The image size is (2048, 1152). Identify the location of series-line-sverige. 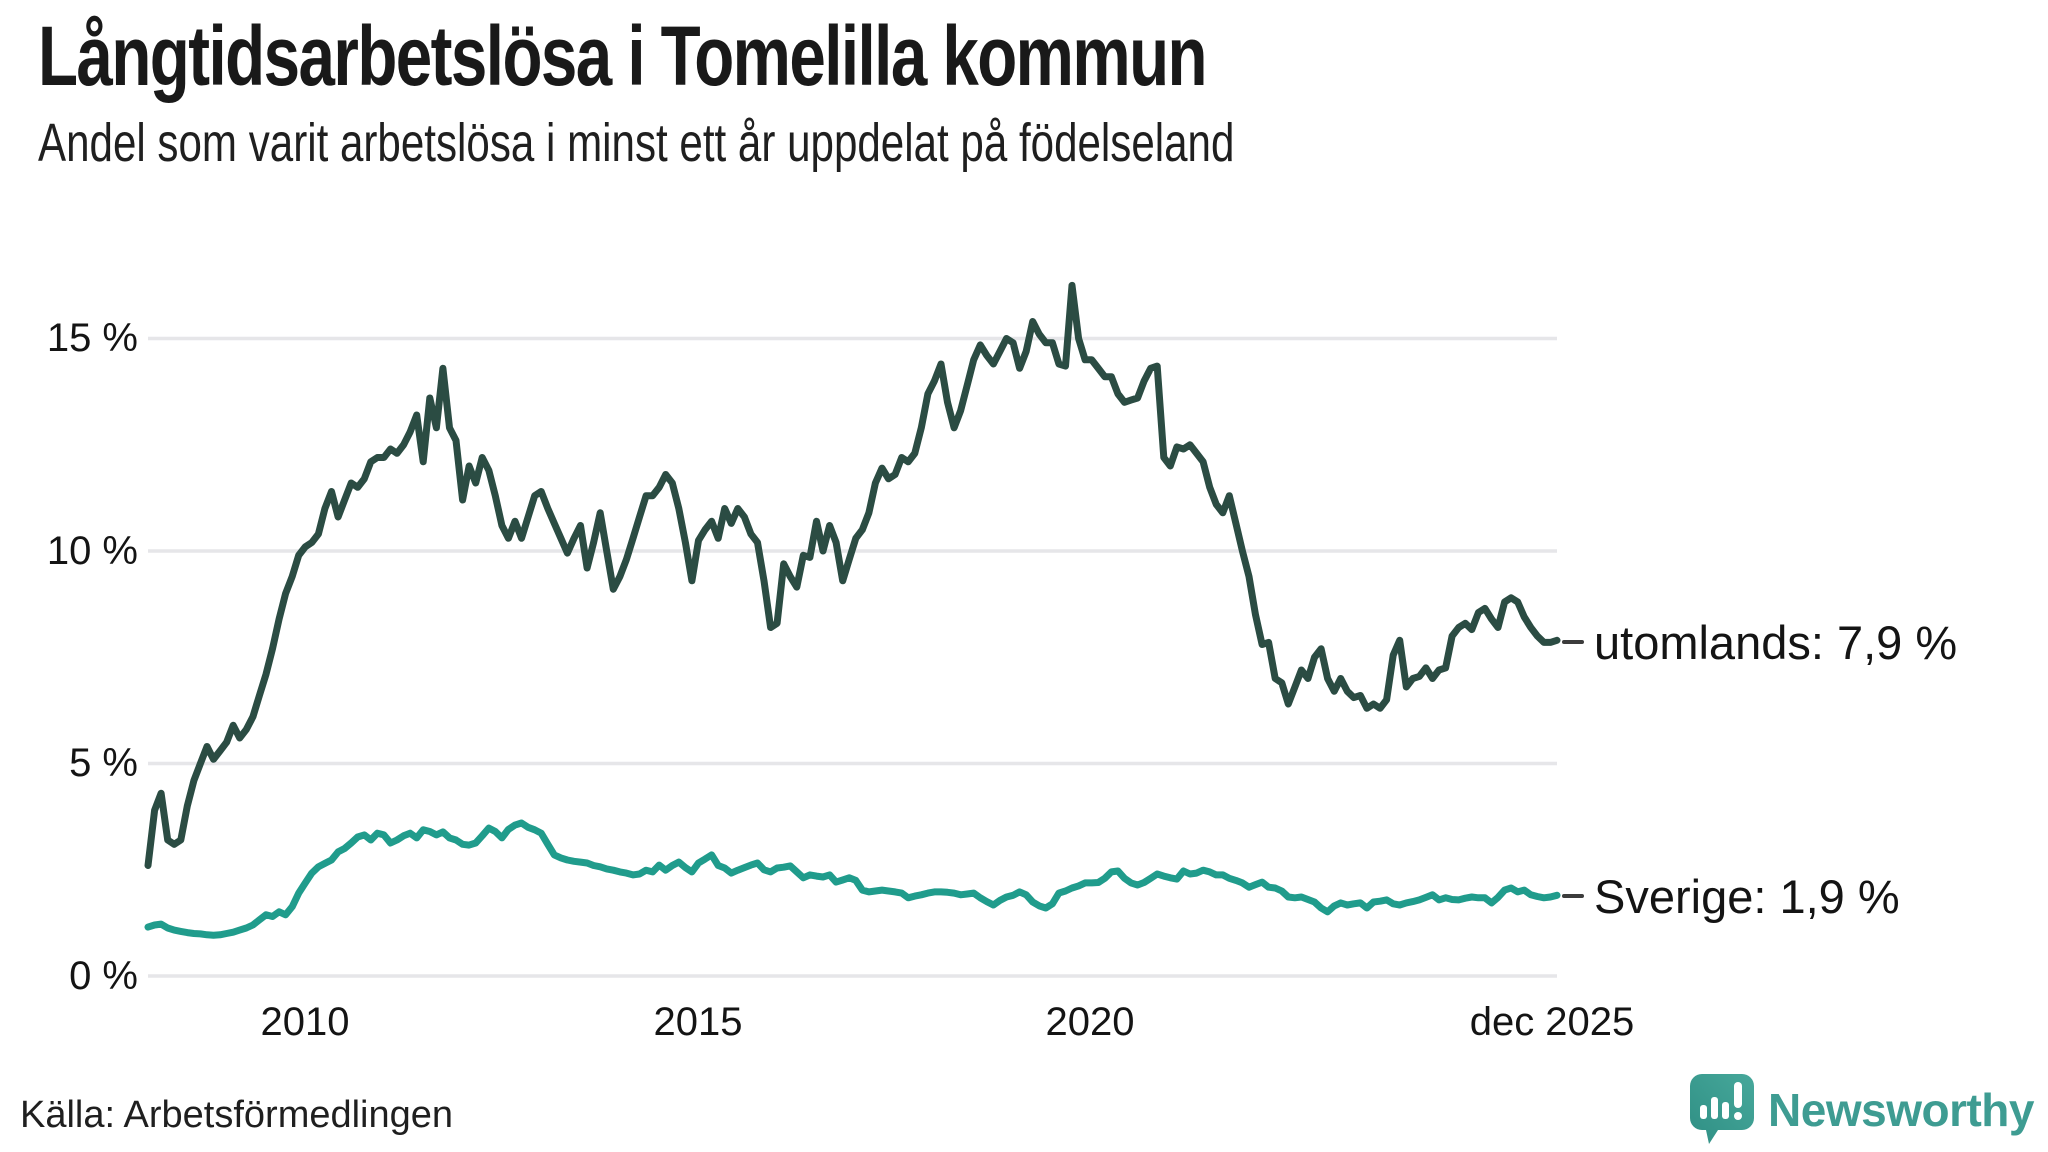
(852, 879).